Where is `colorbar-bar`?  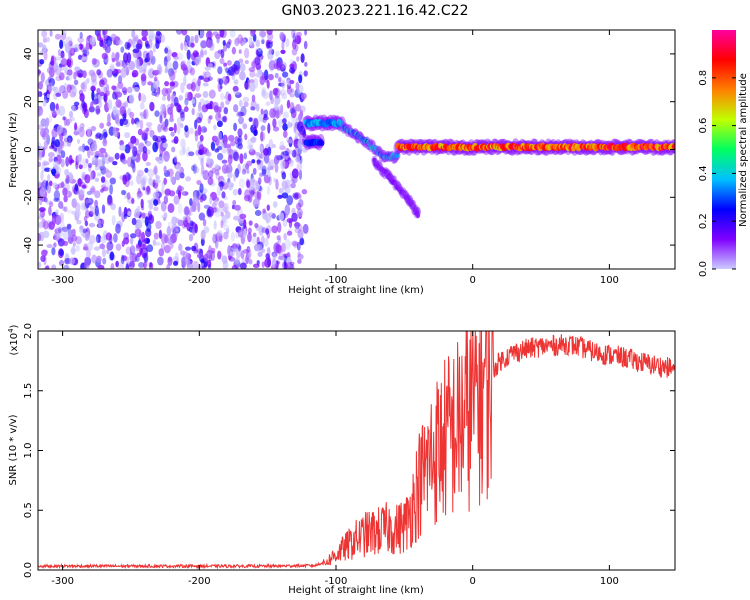 colorbar-bar is located at coordinates (724, 149).